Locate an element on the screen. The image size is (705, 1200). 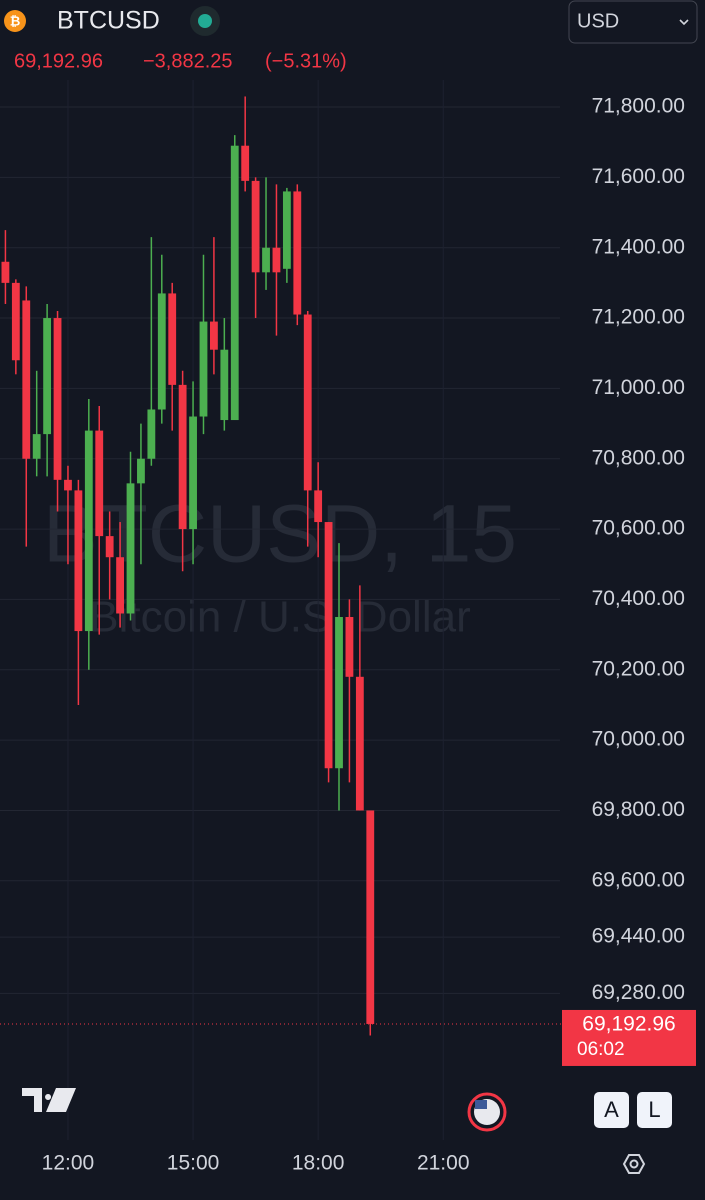
watermark: BTCUSD, 15 Bitcoin / U.S. Dollar is located at coordinates (280, 565).